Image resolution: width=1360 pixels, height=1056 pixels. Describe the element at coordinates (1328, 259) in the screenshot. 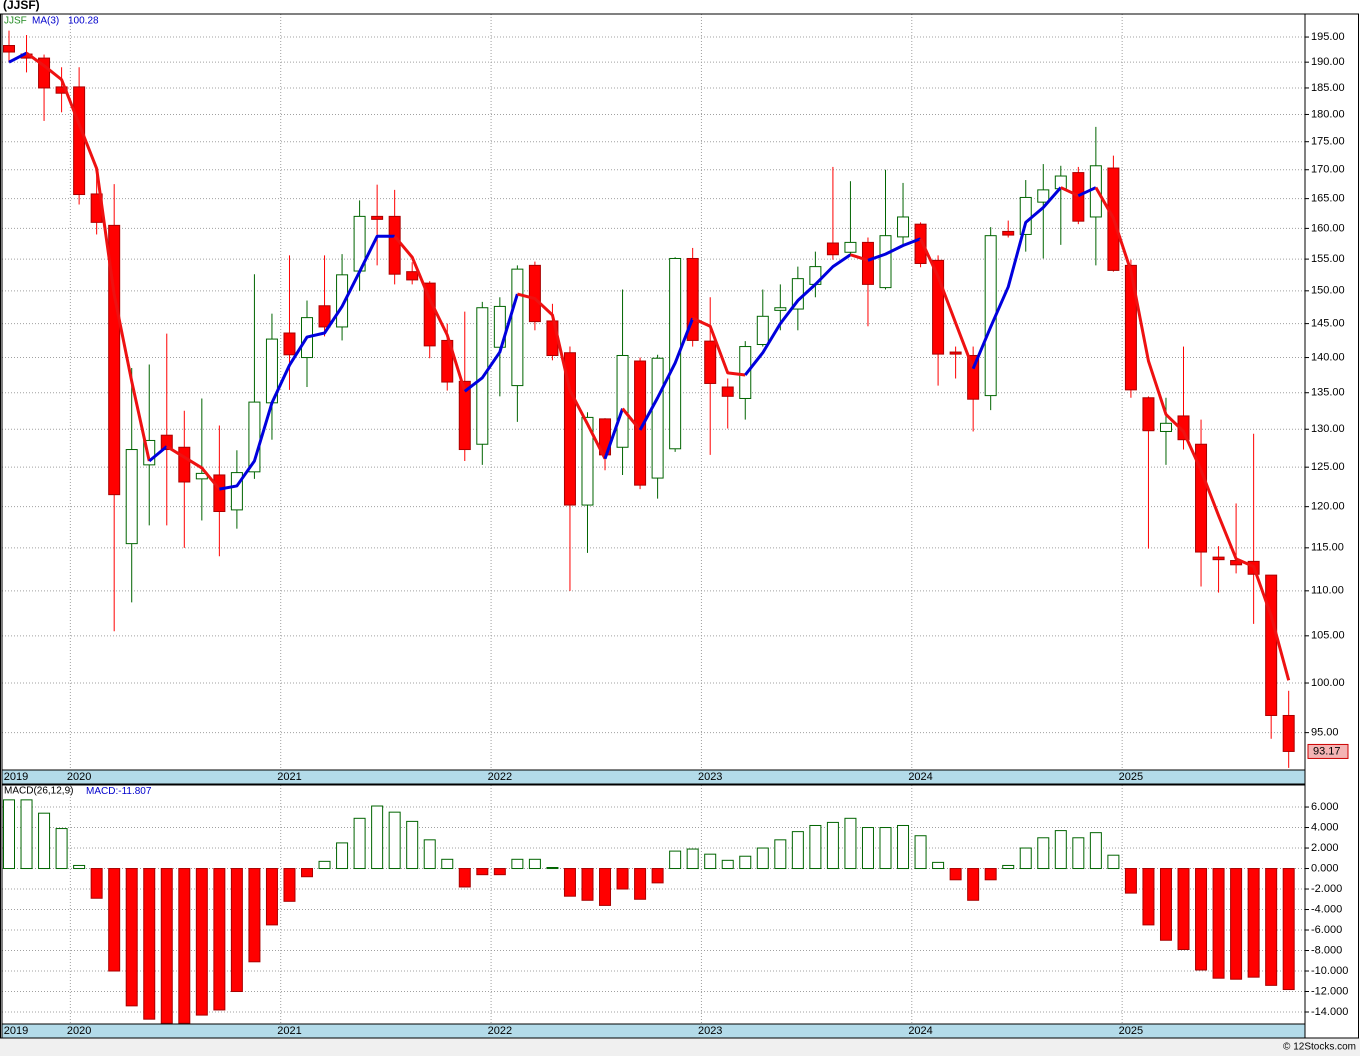

I see `y-tick-label: 155.00` at that location.